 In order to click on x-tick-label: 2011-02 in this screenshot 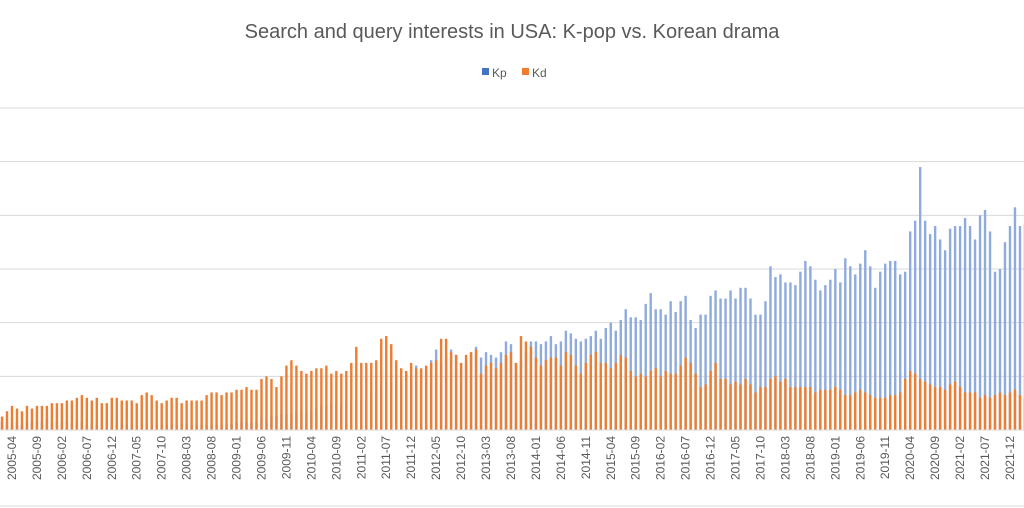, I will do `click(361, 457)`.